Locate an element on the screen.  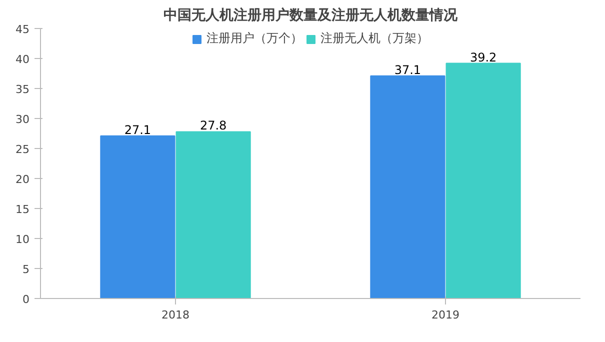
y-tick-label: 25 is located at coordinates (23, 149).